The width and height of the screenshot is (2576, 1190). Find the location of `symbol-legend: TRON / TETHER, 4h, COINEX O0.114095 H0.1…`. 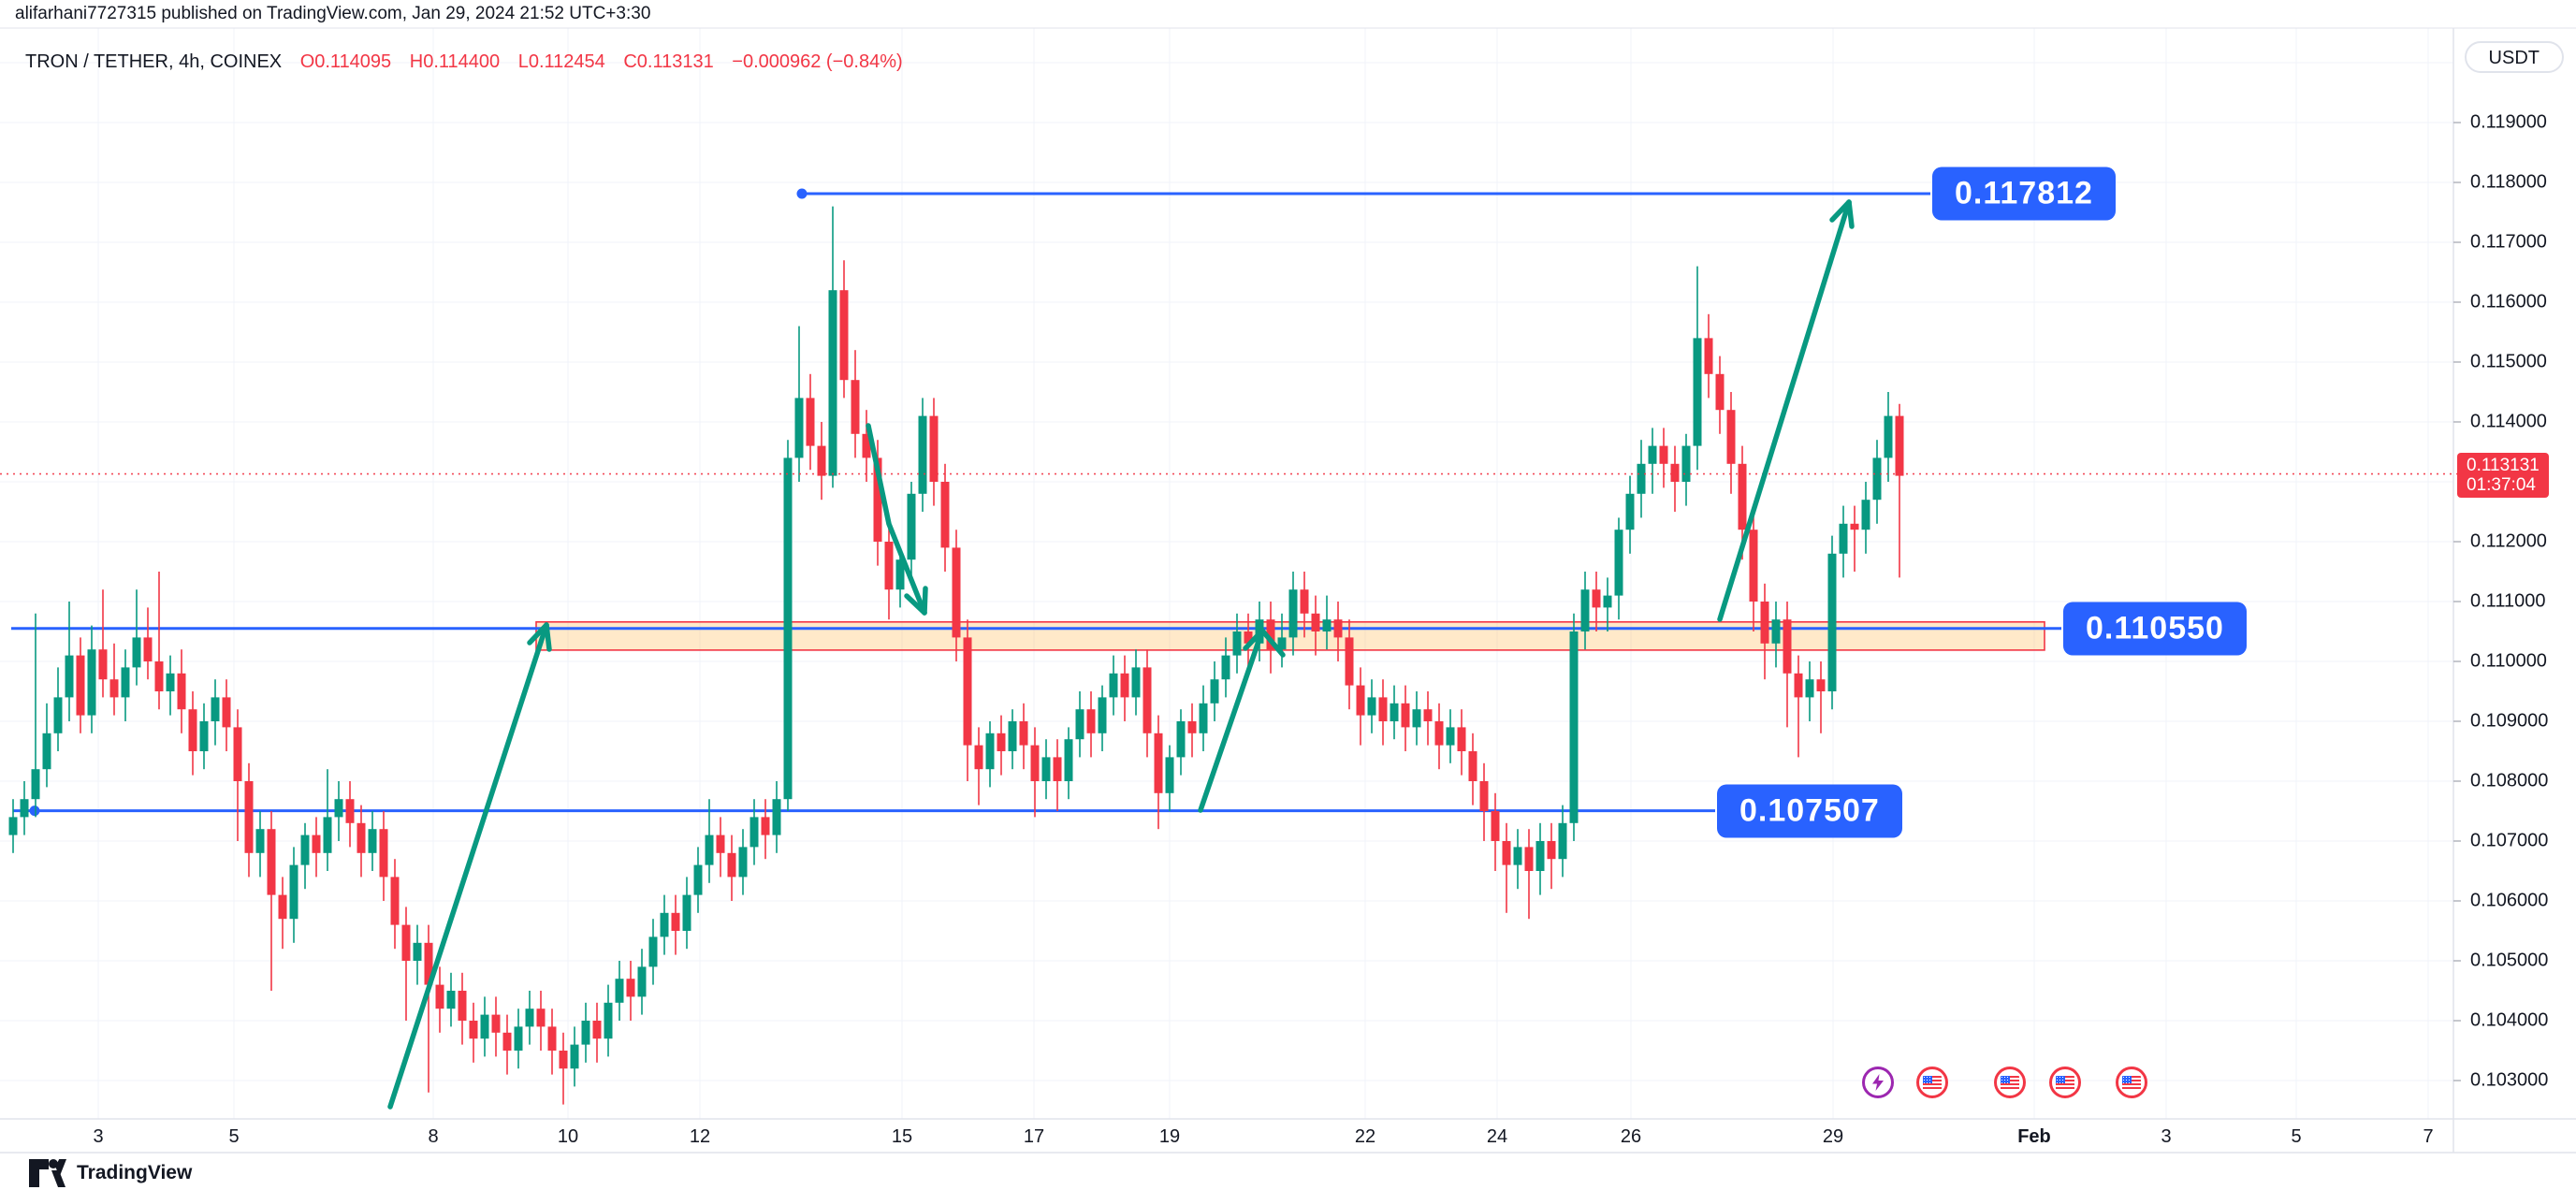

symbol-legend: TRON / TETHER, 4h, COINEX O0.114095 H0.1… is located at coordinates (464, 62).